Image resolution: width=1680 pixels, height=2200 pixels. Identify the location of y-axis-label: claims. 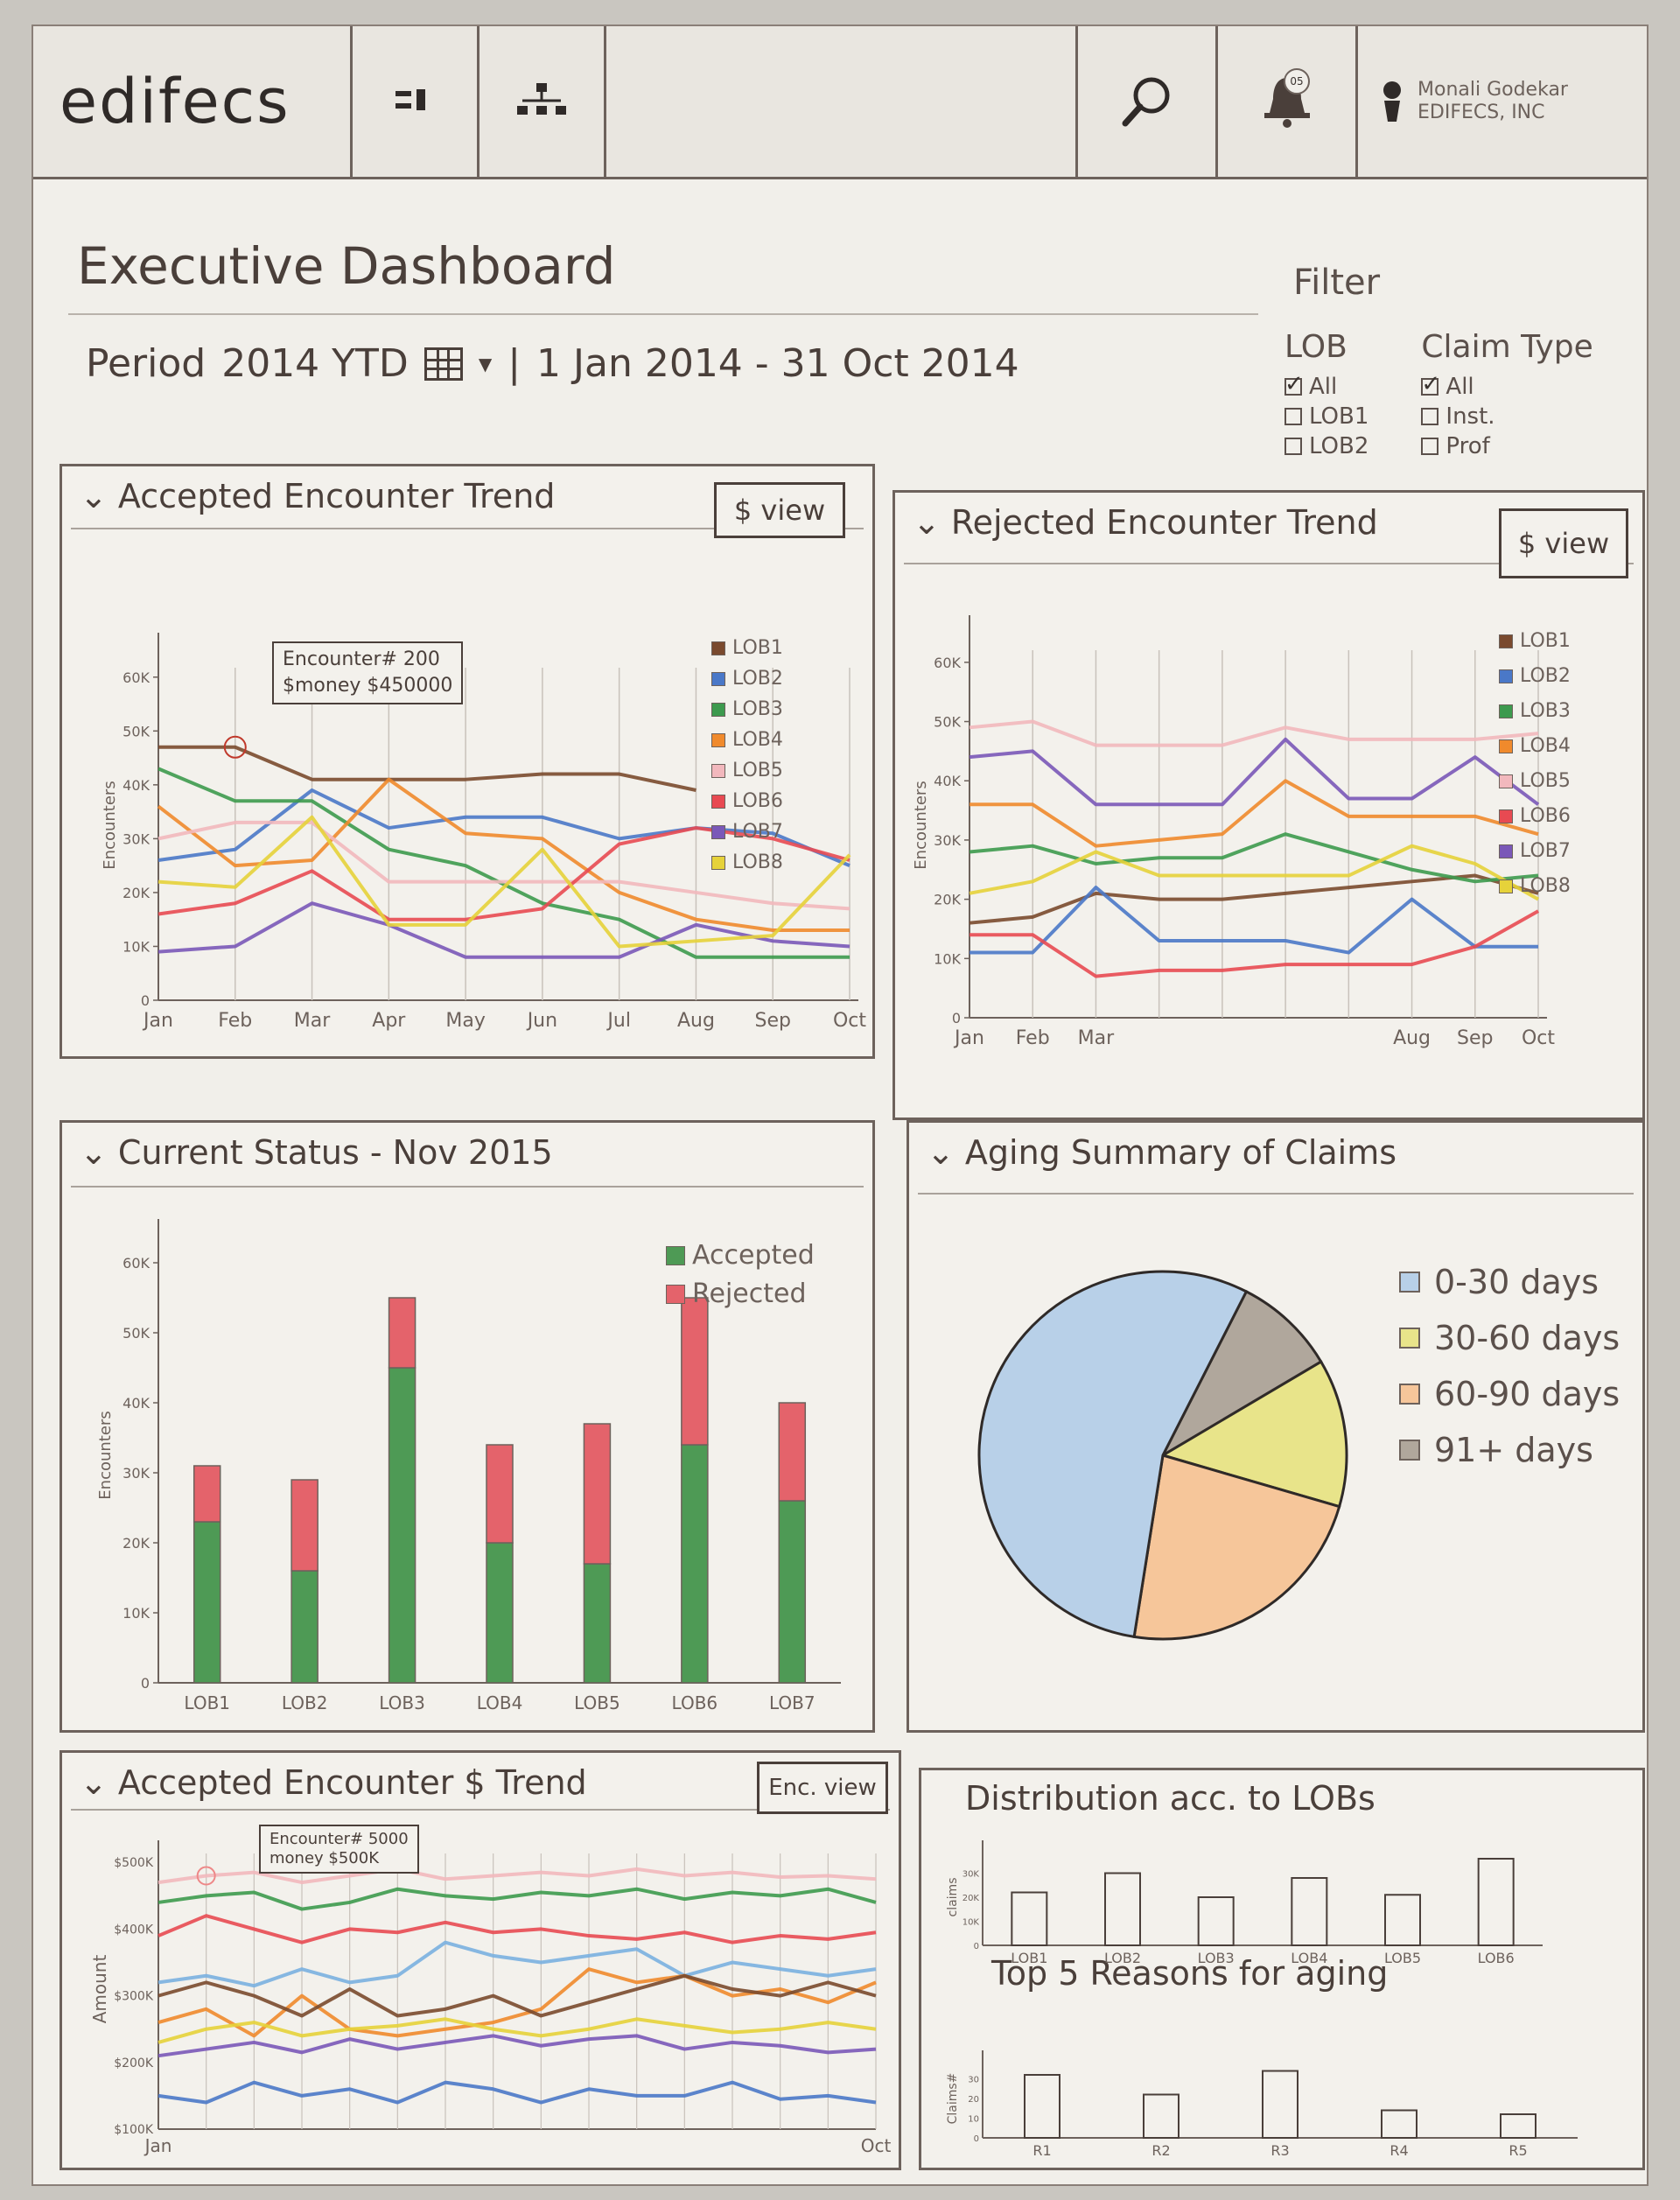
(953, 1898).